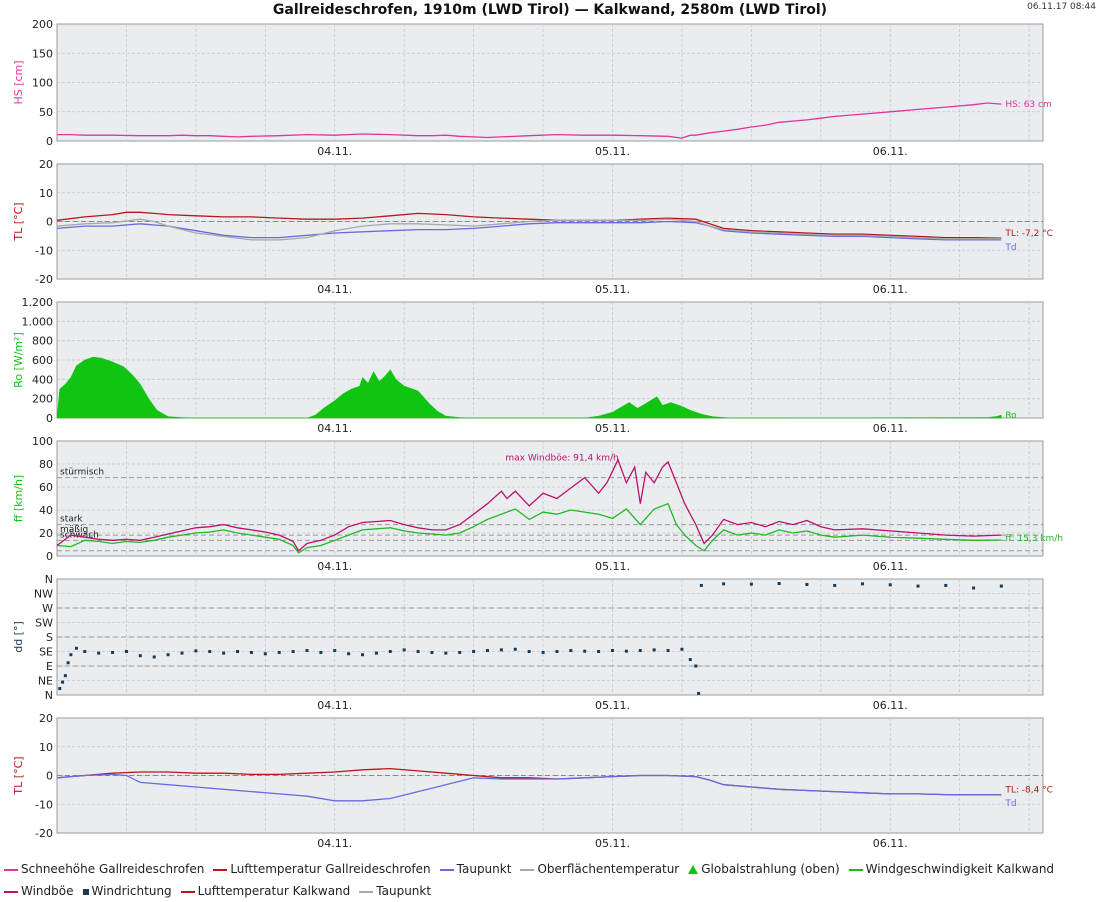  I want to click on legend-item: Lufttemperatur Gallreideschrofen, so click(322, 869).